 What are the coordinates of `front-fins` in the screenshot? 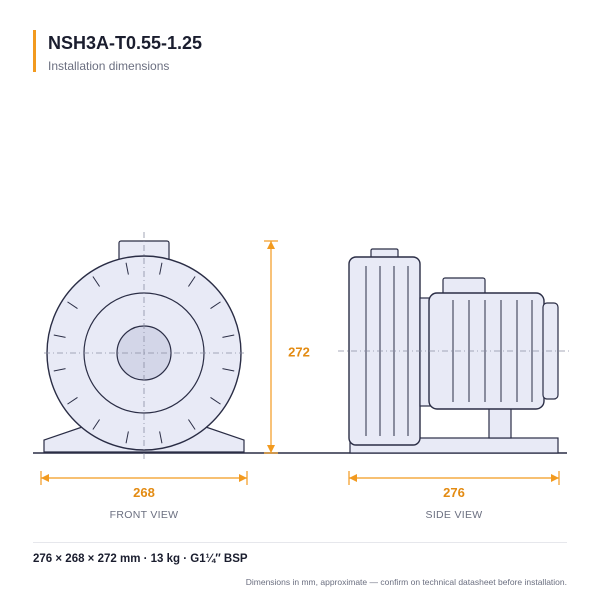 It's located at (144, 353).